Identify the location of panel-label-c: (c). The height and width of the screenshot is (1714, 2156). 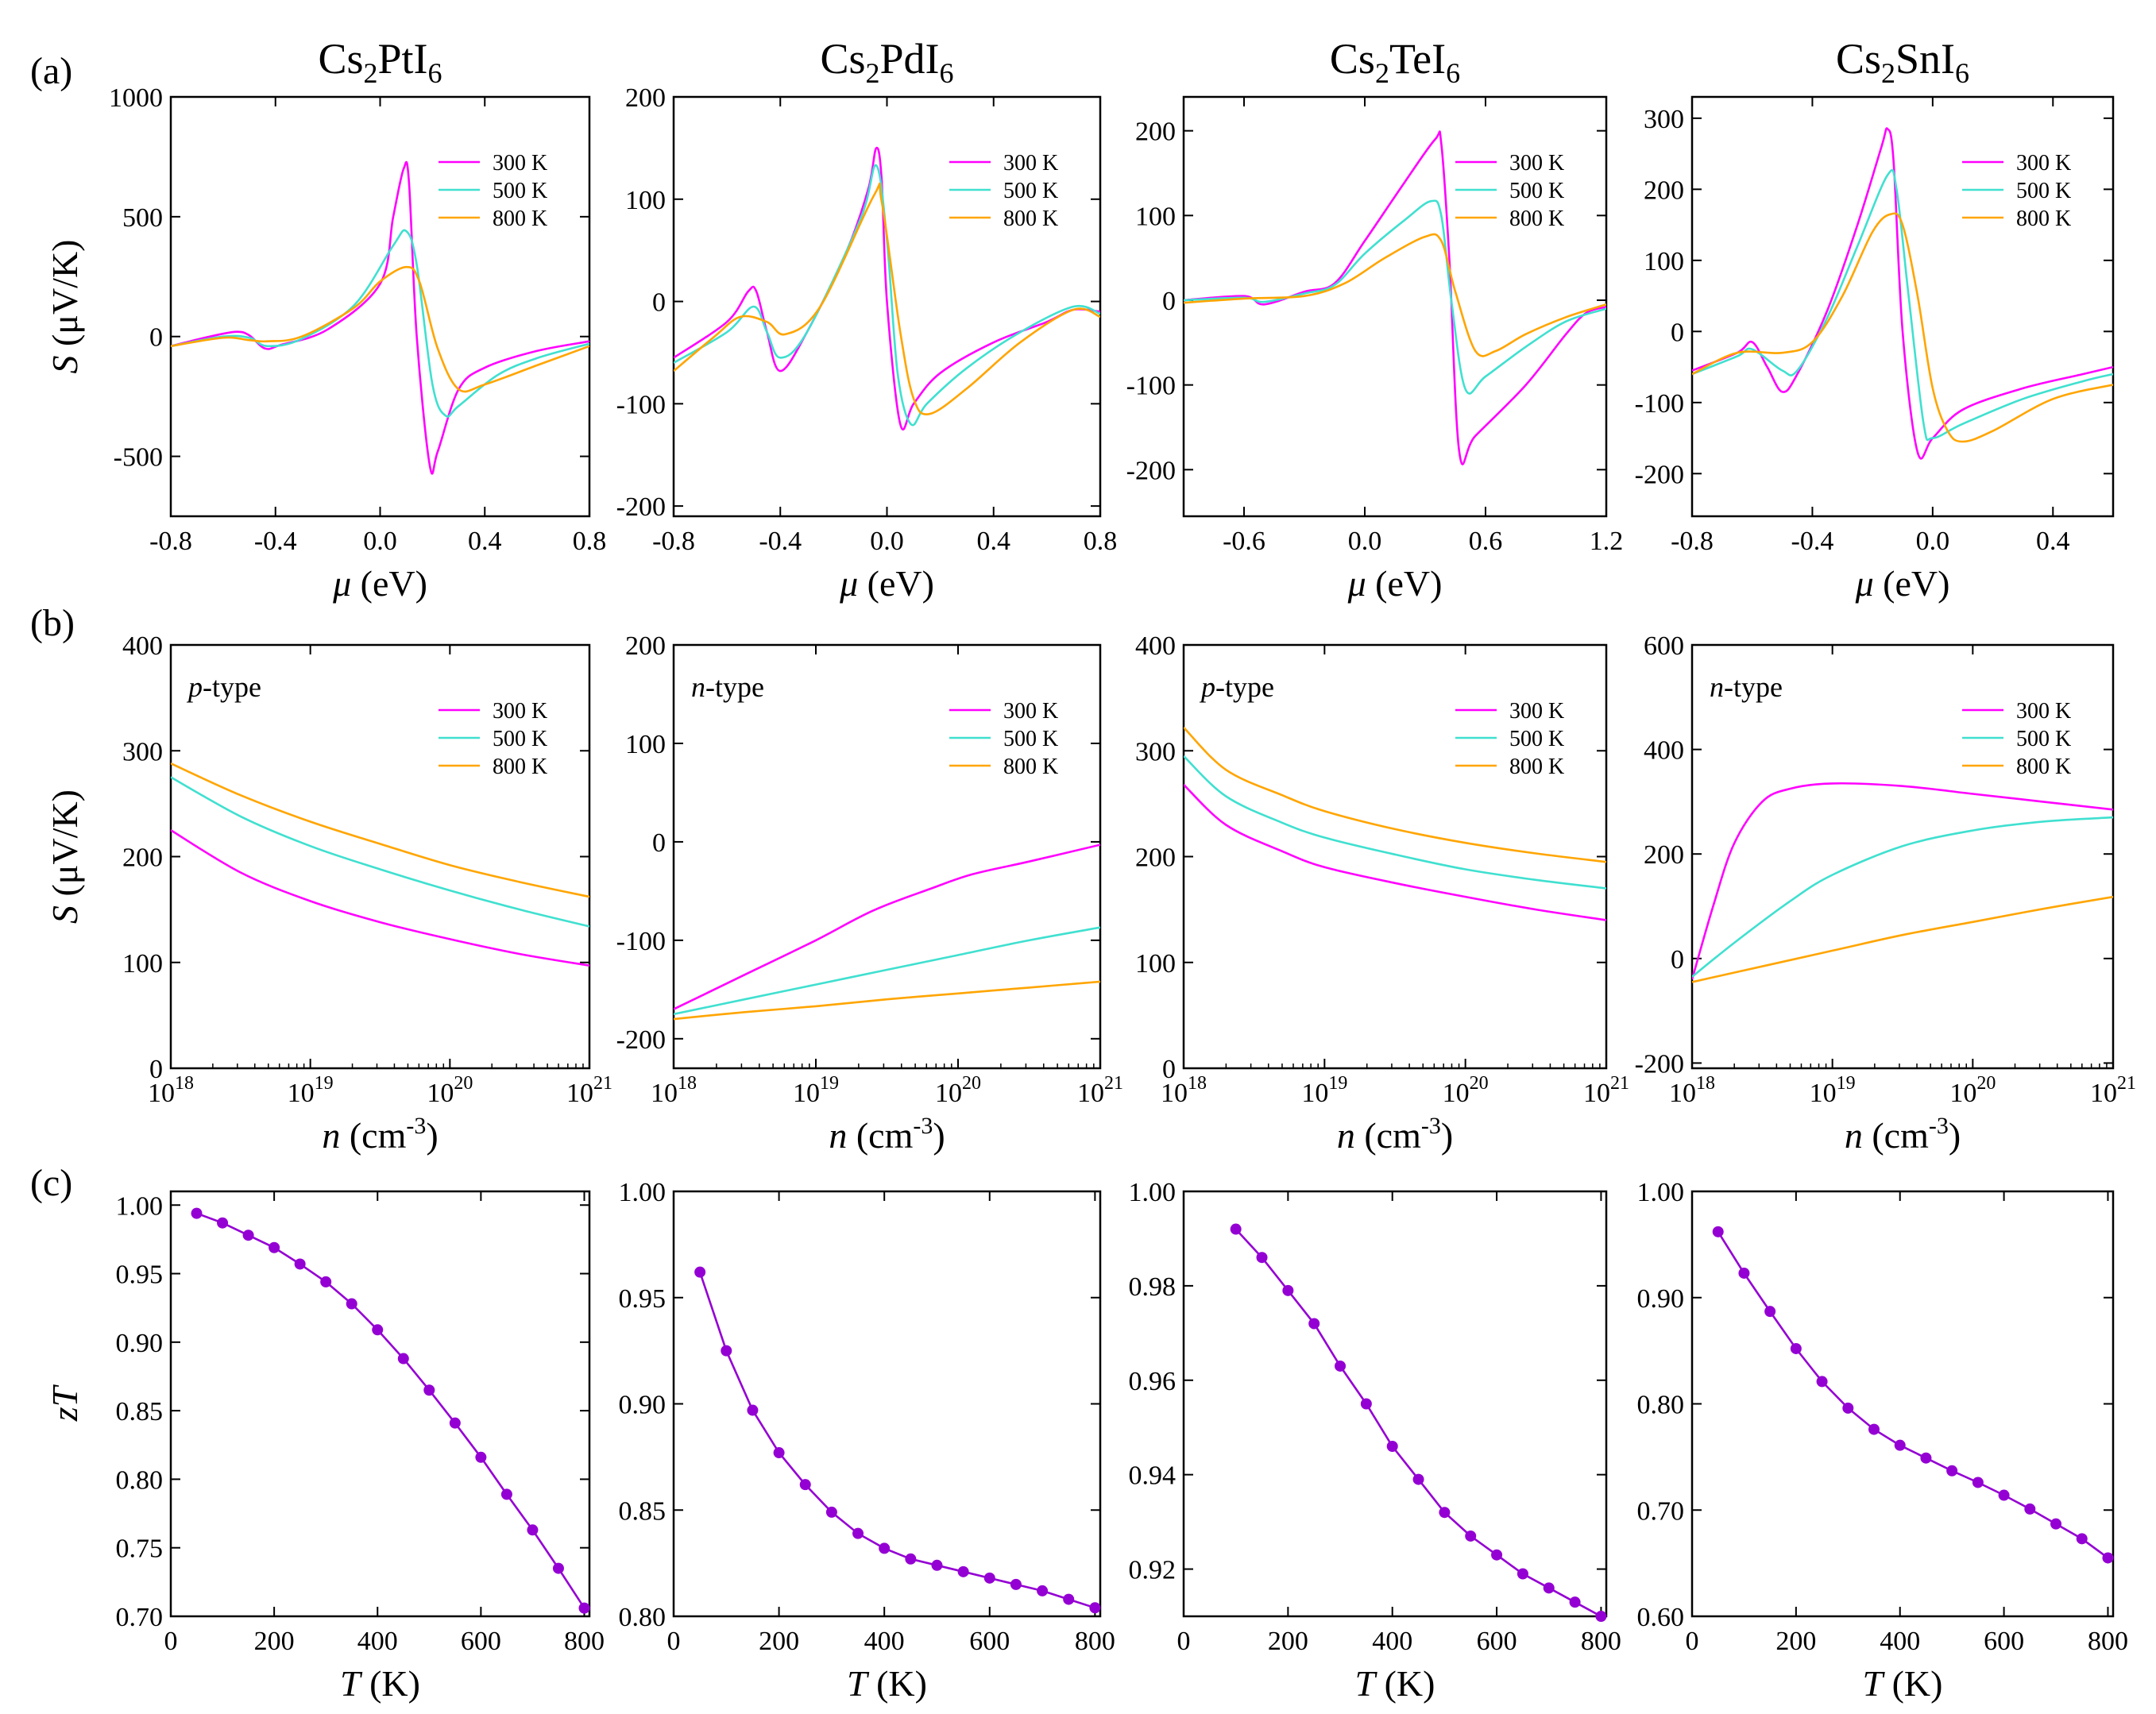
(51, 1183).